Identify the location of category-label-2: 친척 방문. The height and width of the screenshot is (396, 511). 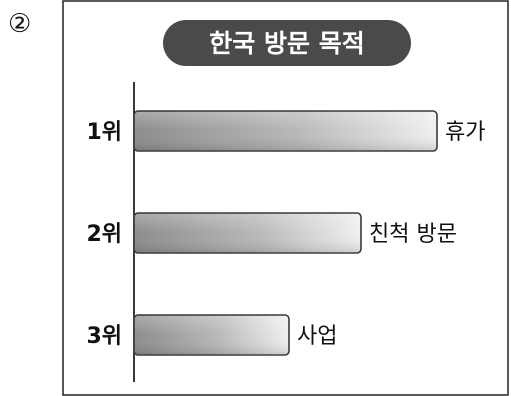
(413, 234).